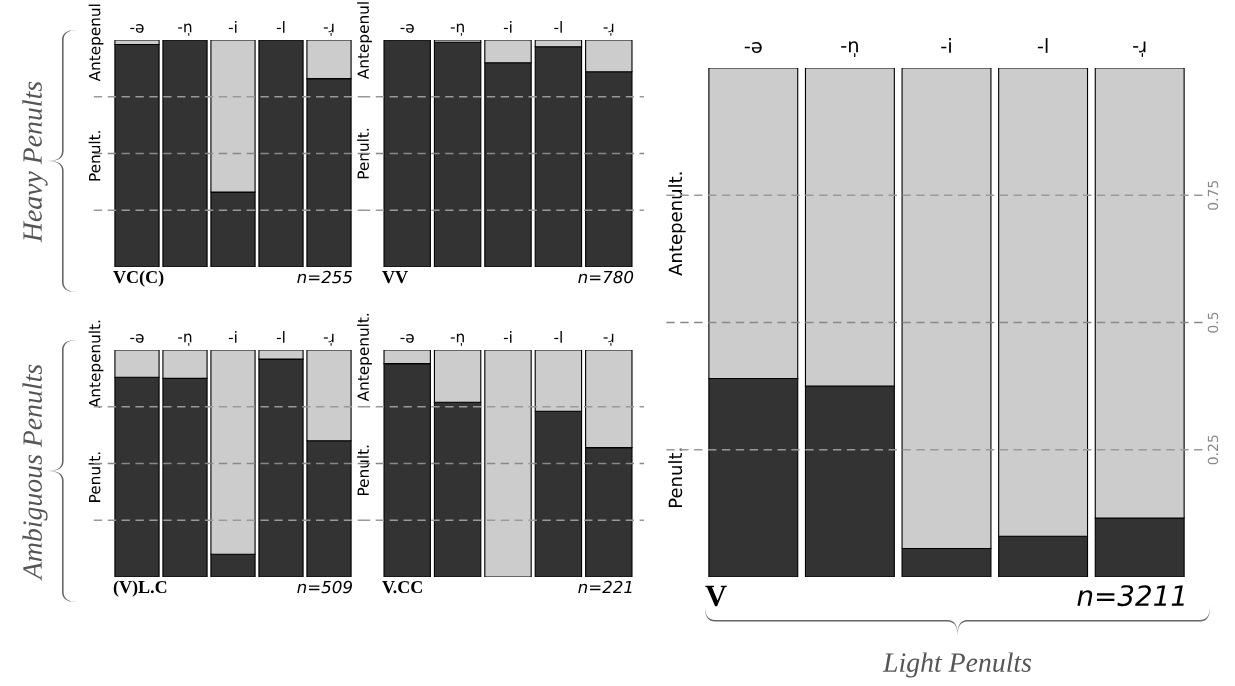 Image resolution: width=1235 pixels, height=686 pixels. Describe the element at coordinates (1130, 596) in the screenshot. I see `text: n=3211` at that location.